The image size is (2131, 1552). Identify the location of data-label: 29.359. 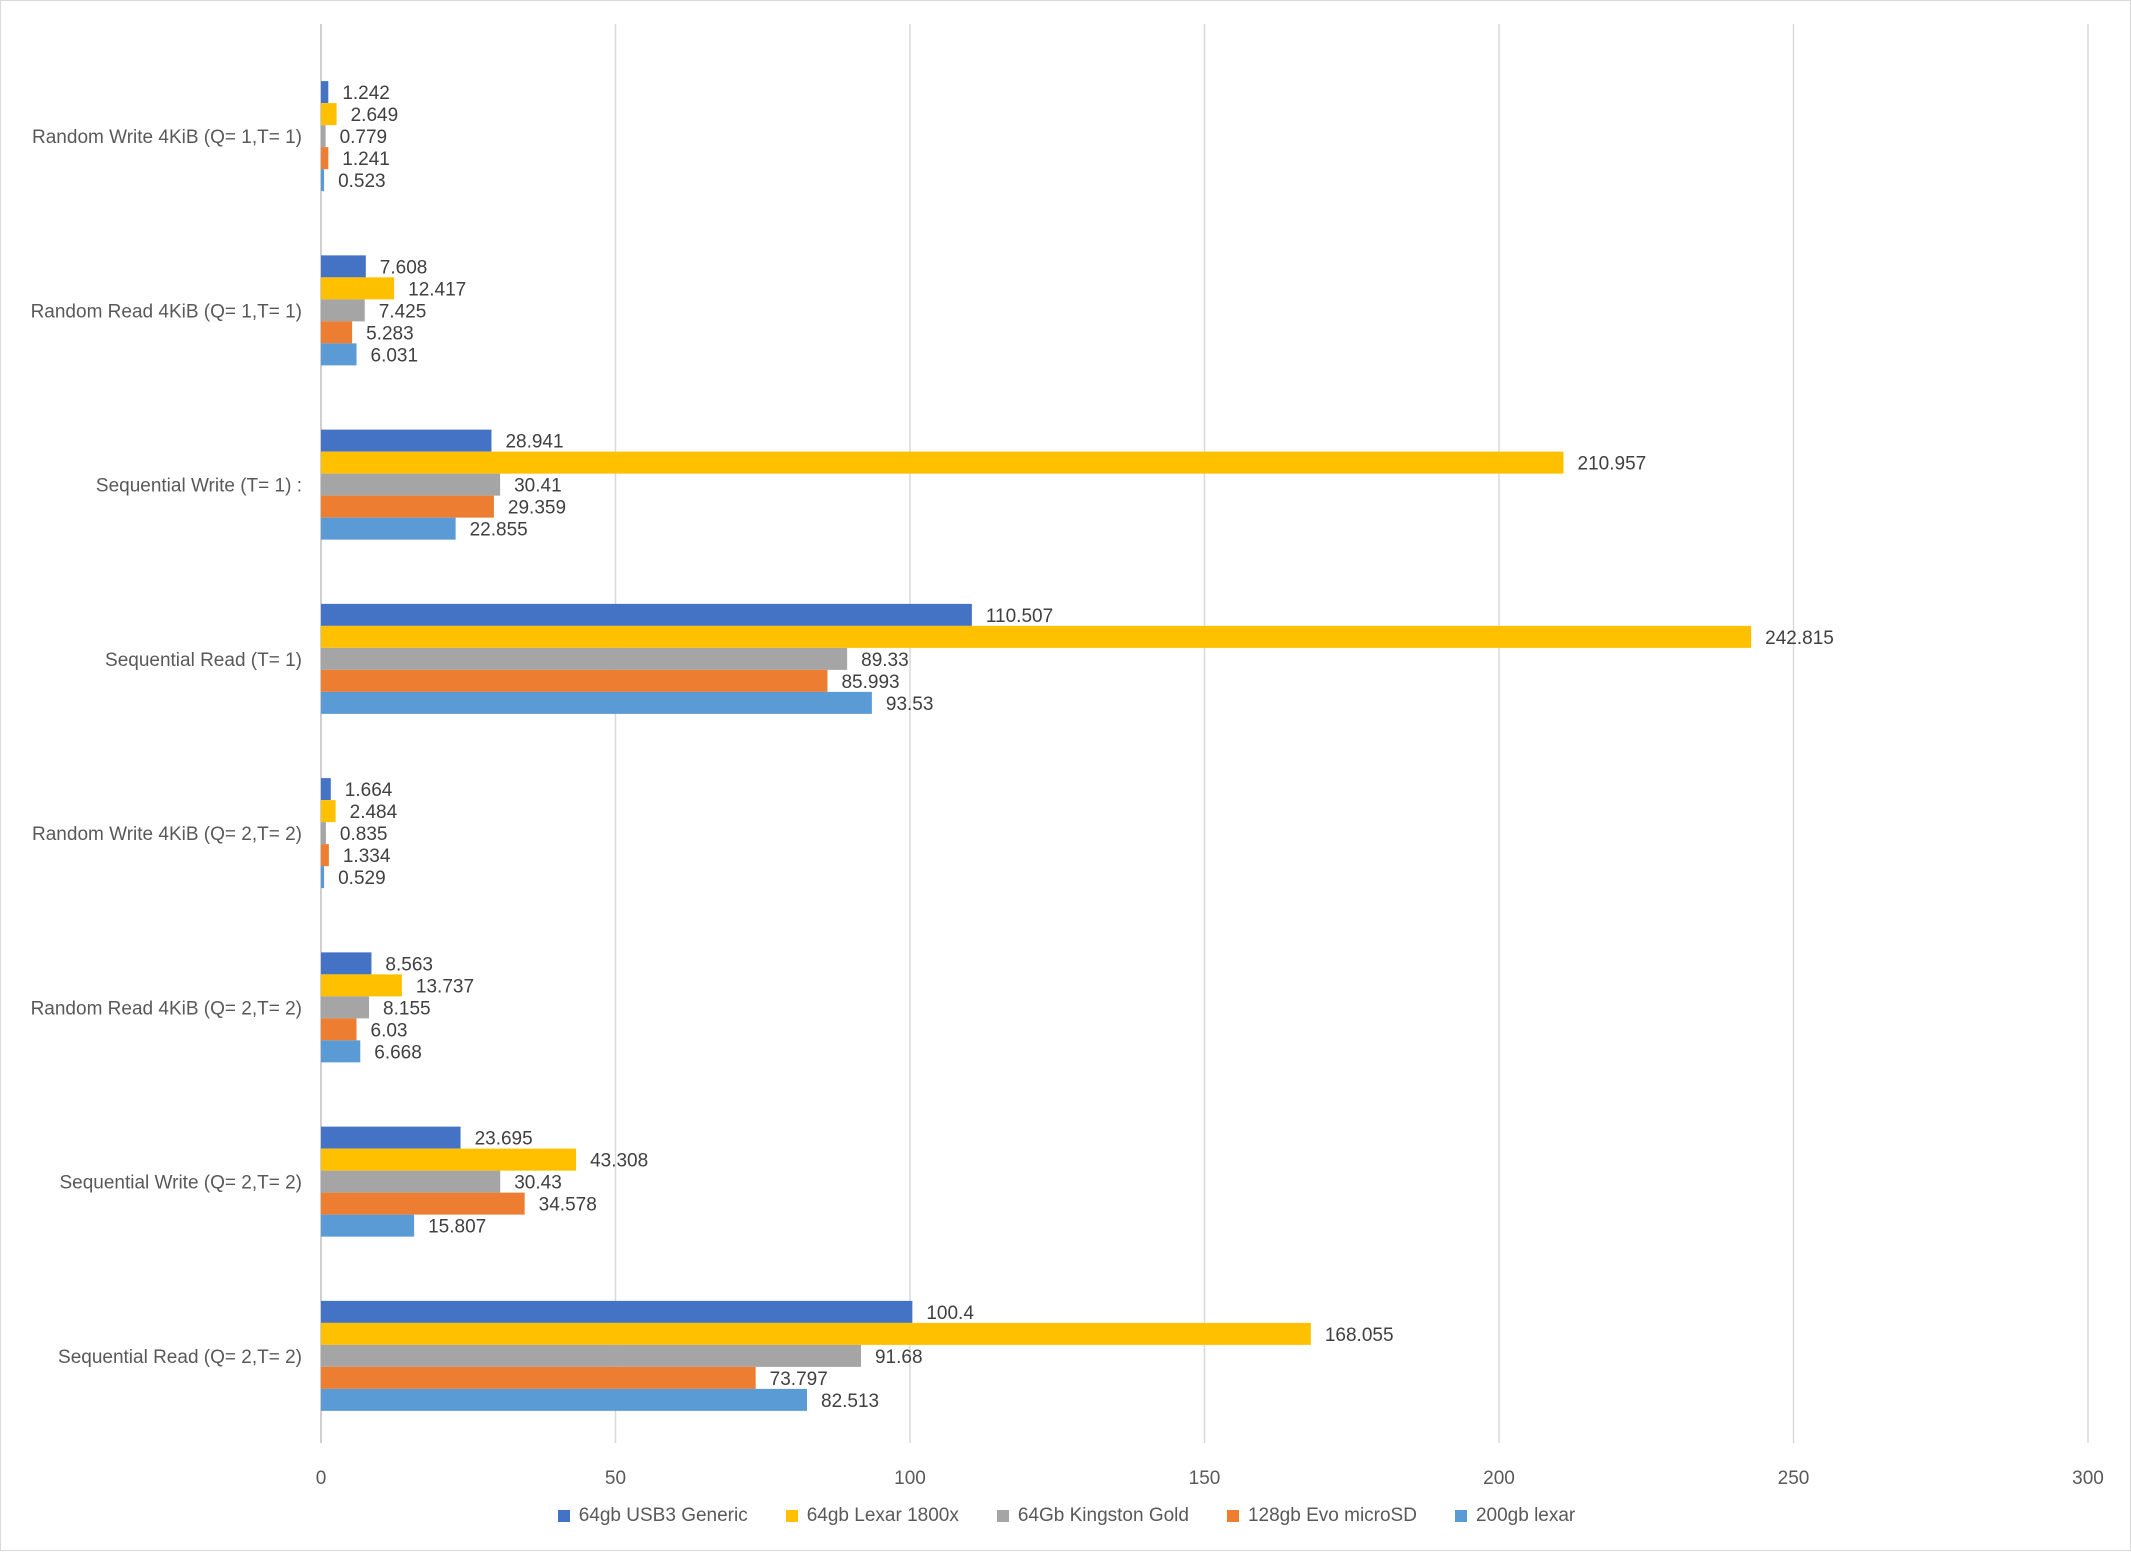
(537, 508).